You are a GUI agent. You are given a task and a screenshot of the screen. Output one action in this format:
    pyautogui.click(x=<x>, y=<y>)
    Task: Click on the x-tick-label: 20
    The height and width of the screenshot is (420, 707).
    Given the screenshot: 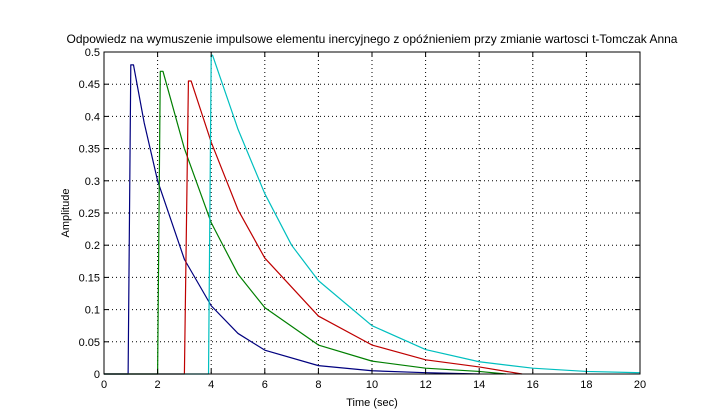 What is the action you would take?
    pyautogui.click(x=640, y=385)
    